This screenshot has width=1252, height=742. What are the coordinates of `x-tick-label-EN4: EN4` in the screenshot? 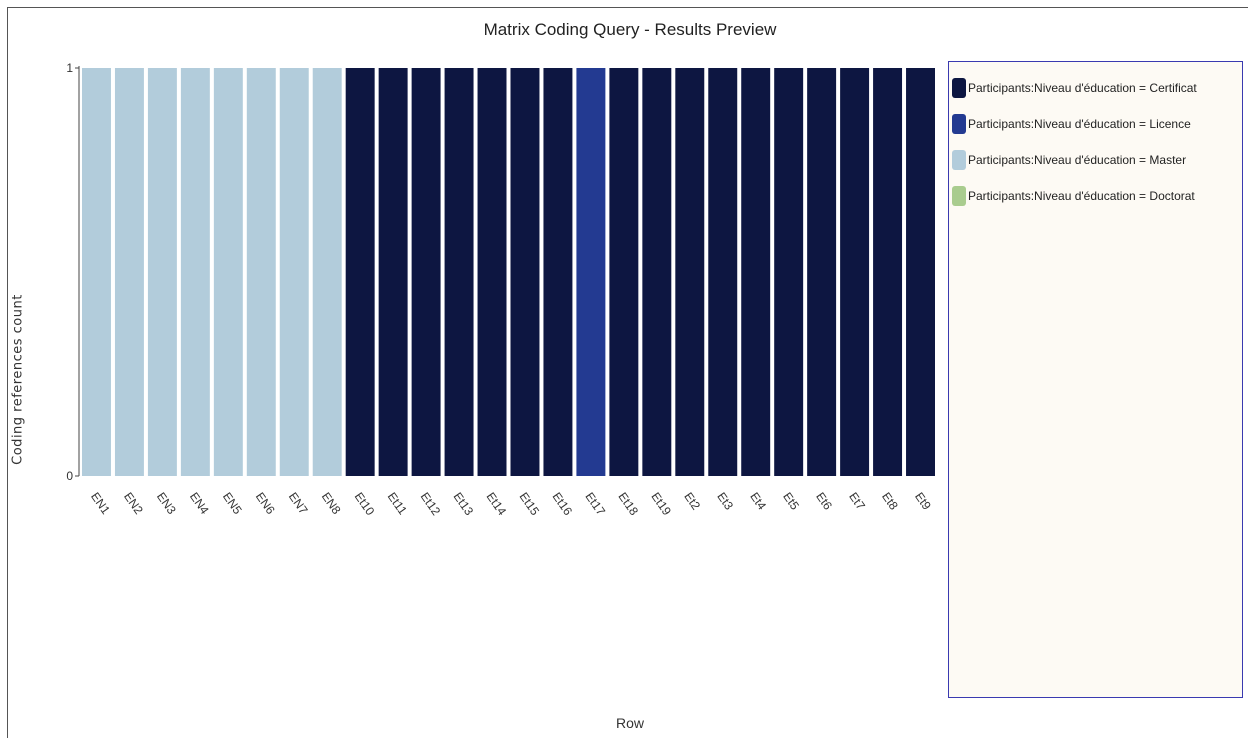 It's located at (199, 503).